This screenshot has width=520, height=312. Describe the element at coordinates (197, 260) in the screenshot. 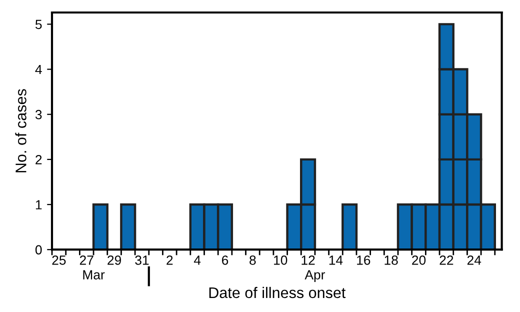

I see `x-tick-label: 4` at that location.